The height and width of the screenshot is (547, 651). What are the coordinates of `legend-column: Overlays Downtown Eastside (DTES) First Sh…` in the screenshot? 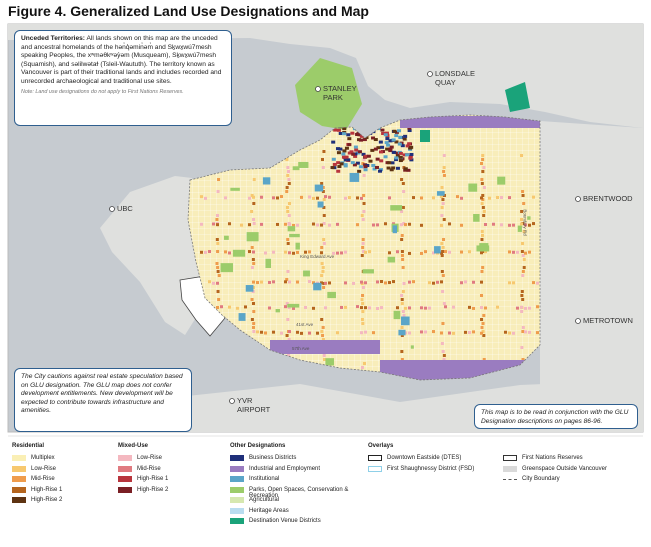 It's located at (432, 459).